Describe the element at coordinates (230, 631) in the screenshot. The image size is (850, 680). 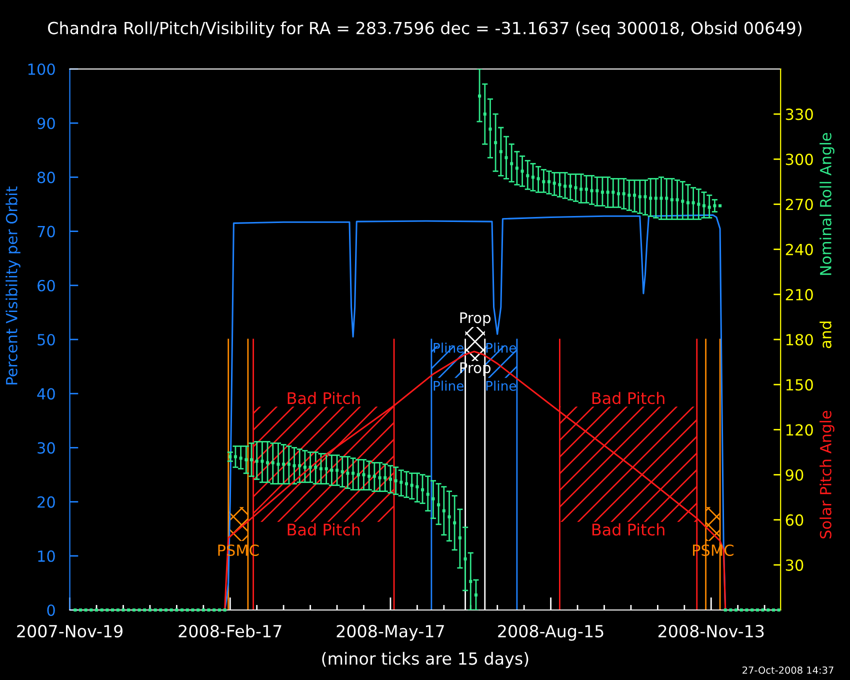
I see `x-tick-label: 2008-Feb-17` at that location.